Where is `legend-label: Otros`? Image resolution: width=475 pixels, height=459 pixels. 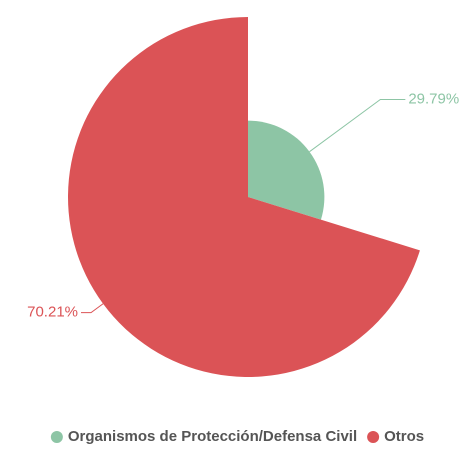 legend-label: Otros is located at coordinates (404, 436).